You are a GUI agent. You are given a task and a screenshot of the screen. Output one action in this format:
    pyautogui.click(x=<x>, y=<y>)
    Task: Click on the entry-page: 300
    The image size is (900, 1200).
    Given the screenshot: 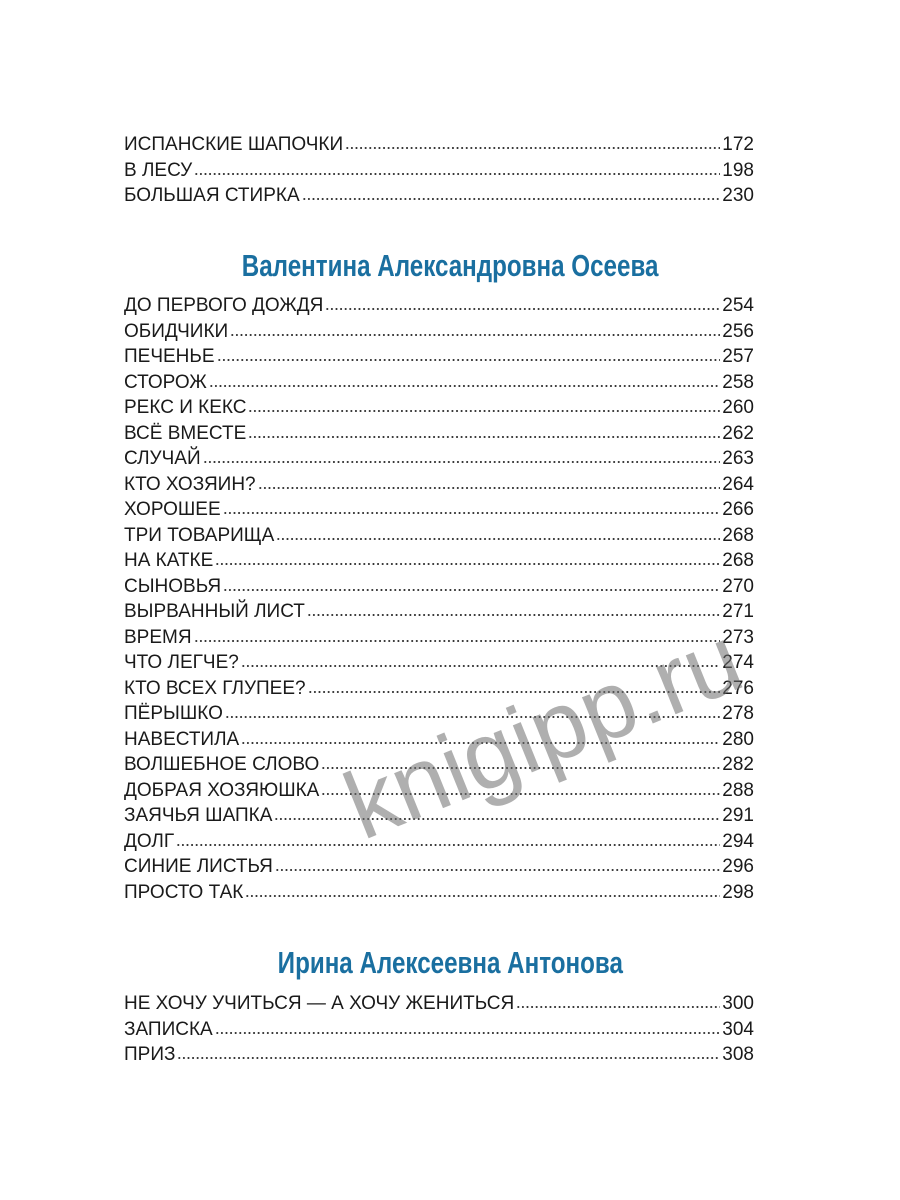 What is the action you would take?
    pyautogui.click(x=738, y=1003)
    